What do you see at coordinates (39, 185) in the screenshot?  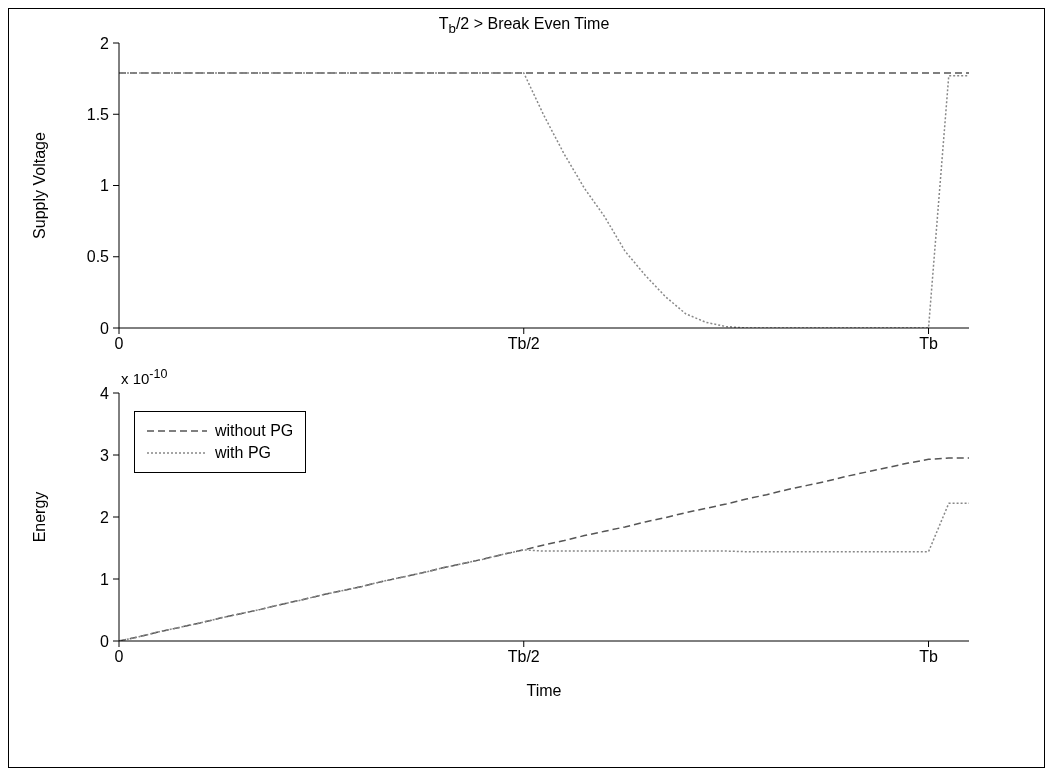 I see `y-axis-title: Supply Voltage` at bounding box center [39, 185].